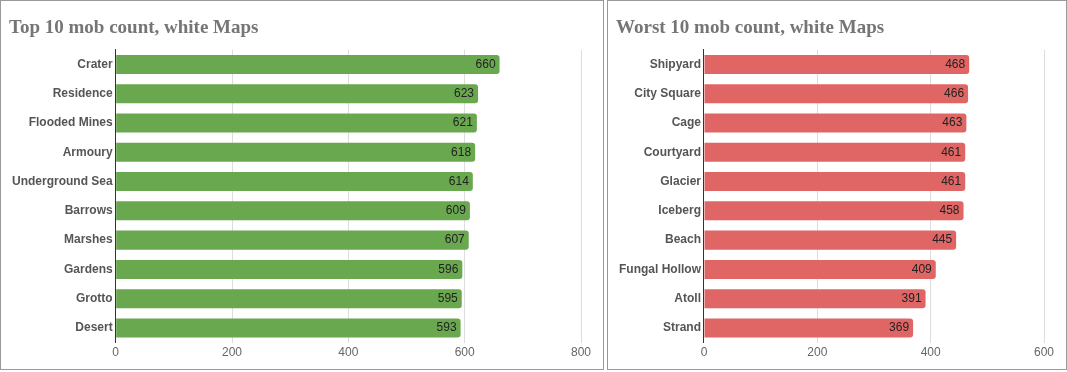 The height and width of the screenshot is (372, 1067). Describe the element at coordinates (686, 122) in the screenshot. I see `y-tick-label: Cage` at that location.